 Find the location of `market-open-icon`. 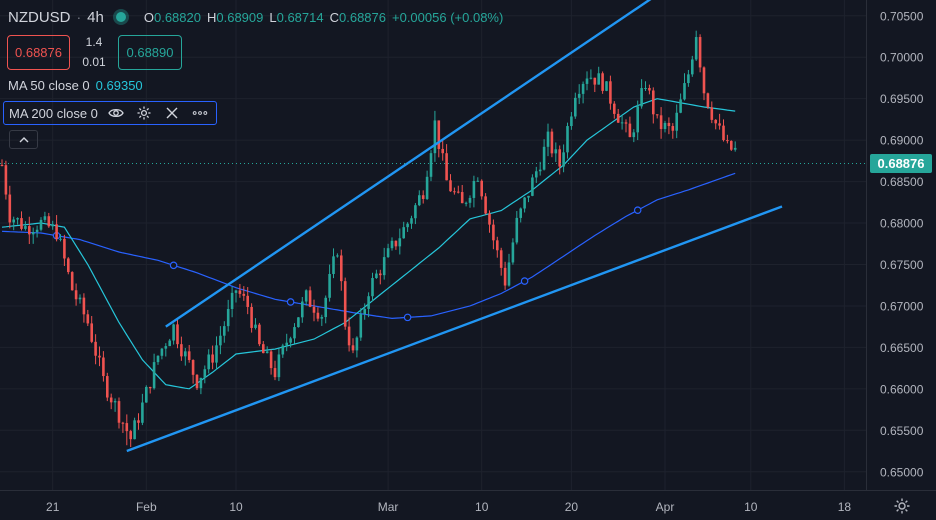

market-open-icon is located at coordinates (120, 17).